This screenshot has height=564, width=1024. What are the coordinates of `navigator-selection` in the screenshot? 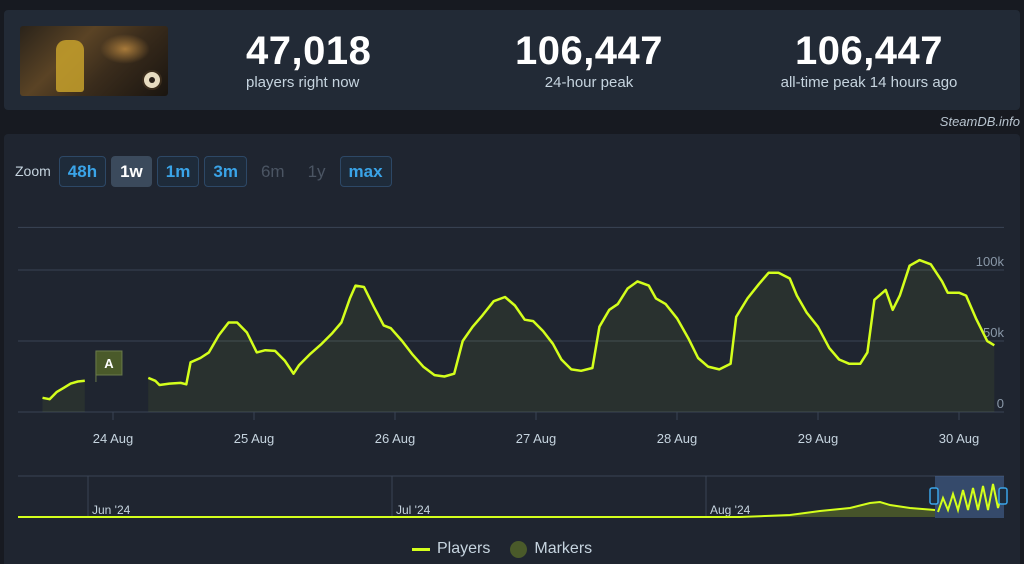 It's located at (969, 497).